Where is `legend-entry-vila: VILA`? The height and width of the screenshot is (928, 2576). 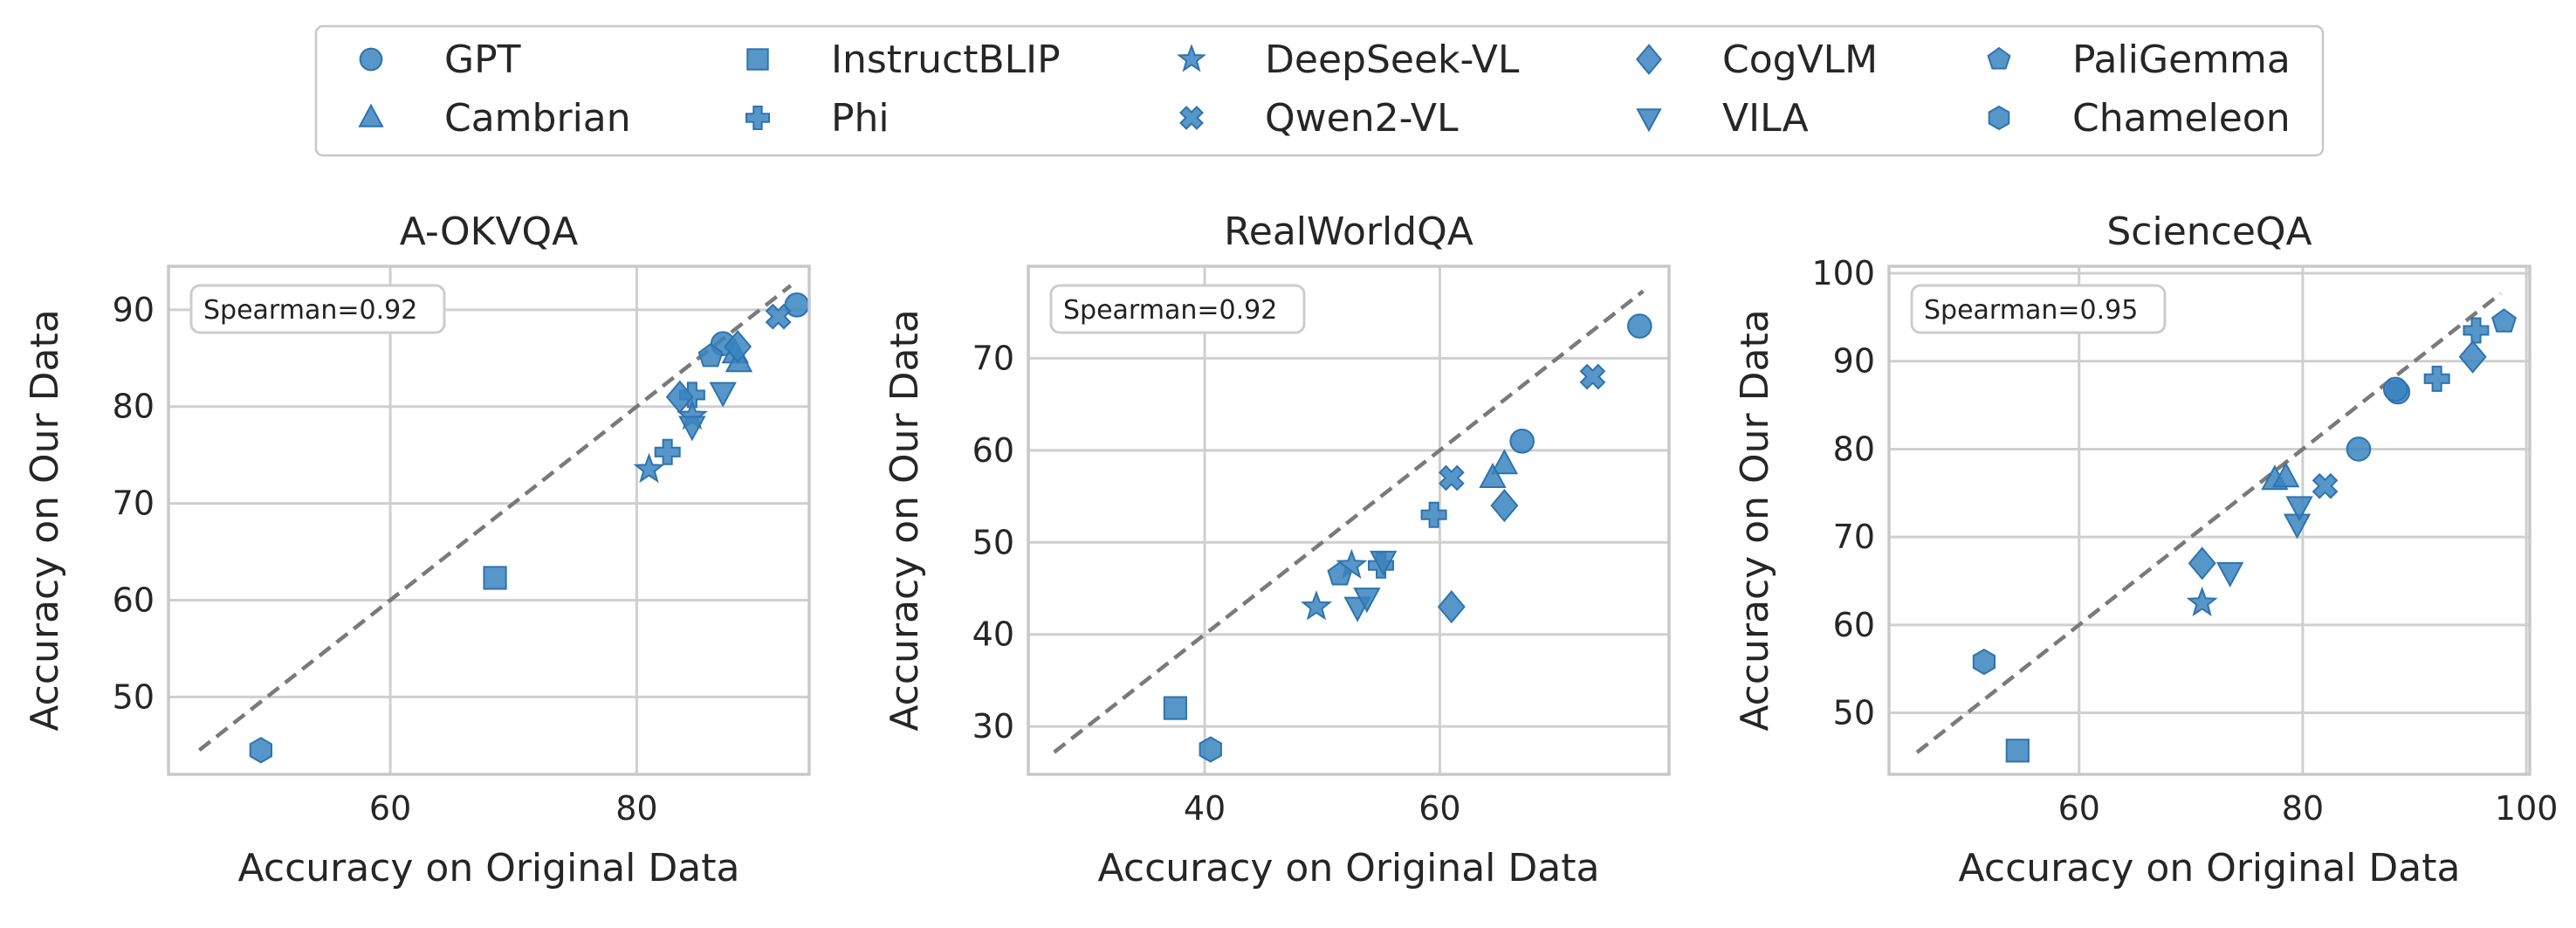 legend-entry-vila: VILA is located at coordinates (1722, 118).